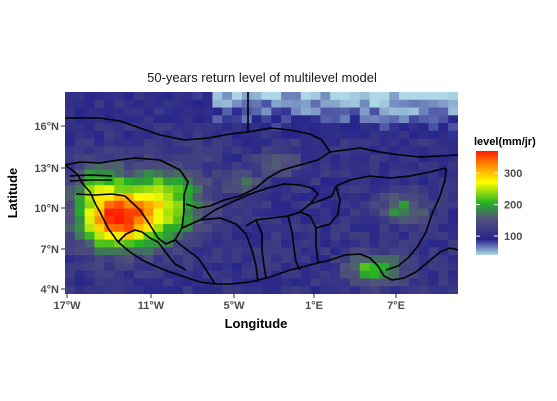 The height and width of the screenshot is (401, 557). What do you see at coordinates (46, 169) in the screenshot?
I see `y-tick-label: 13°N` at bounding box center [46, 169].